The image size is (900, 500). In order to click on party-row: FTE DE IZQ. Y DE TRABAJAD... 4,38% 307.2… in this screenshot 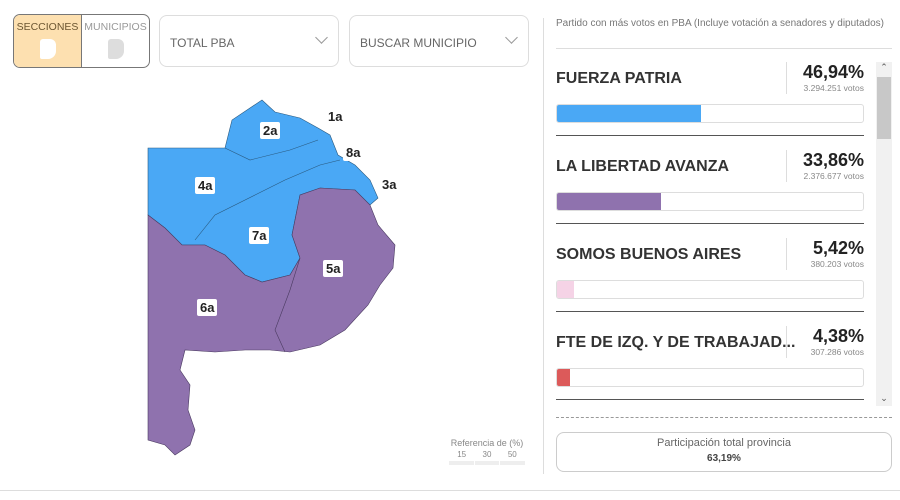, I will do `click(710, 370)`.